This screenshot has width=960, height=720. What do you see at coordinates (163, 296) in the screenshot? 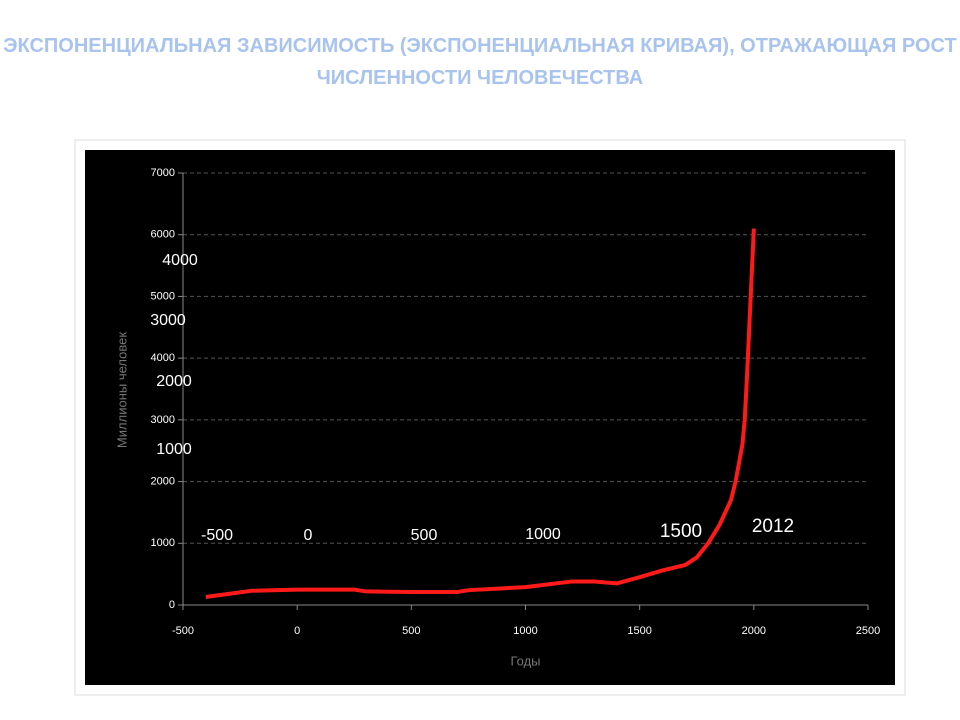
I see `y-tick-label: 5000` at bounding box center [163, 296].